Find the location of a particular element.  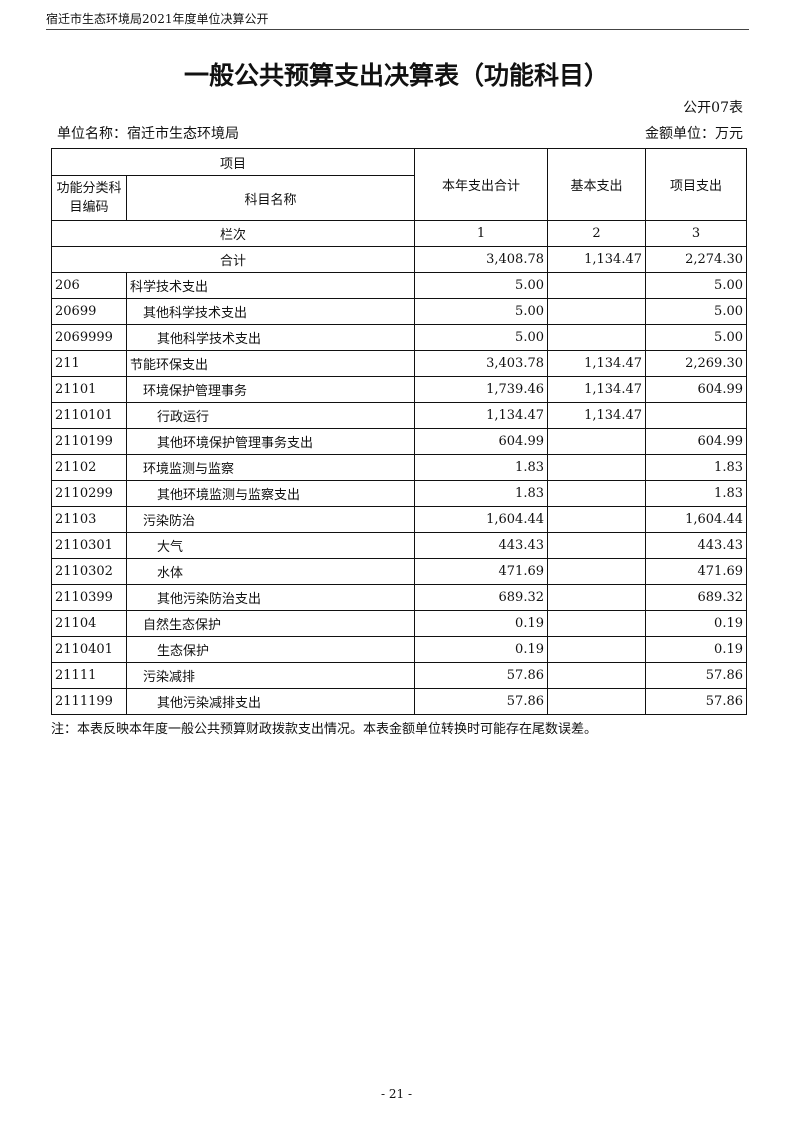

cell-name: 其他污染减排支出 is located at coordinates (270, 701).